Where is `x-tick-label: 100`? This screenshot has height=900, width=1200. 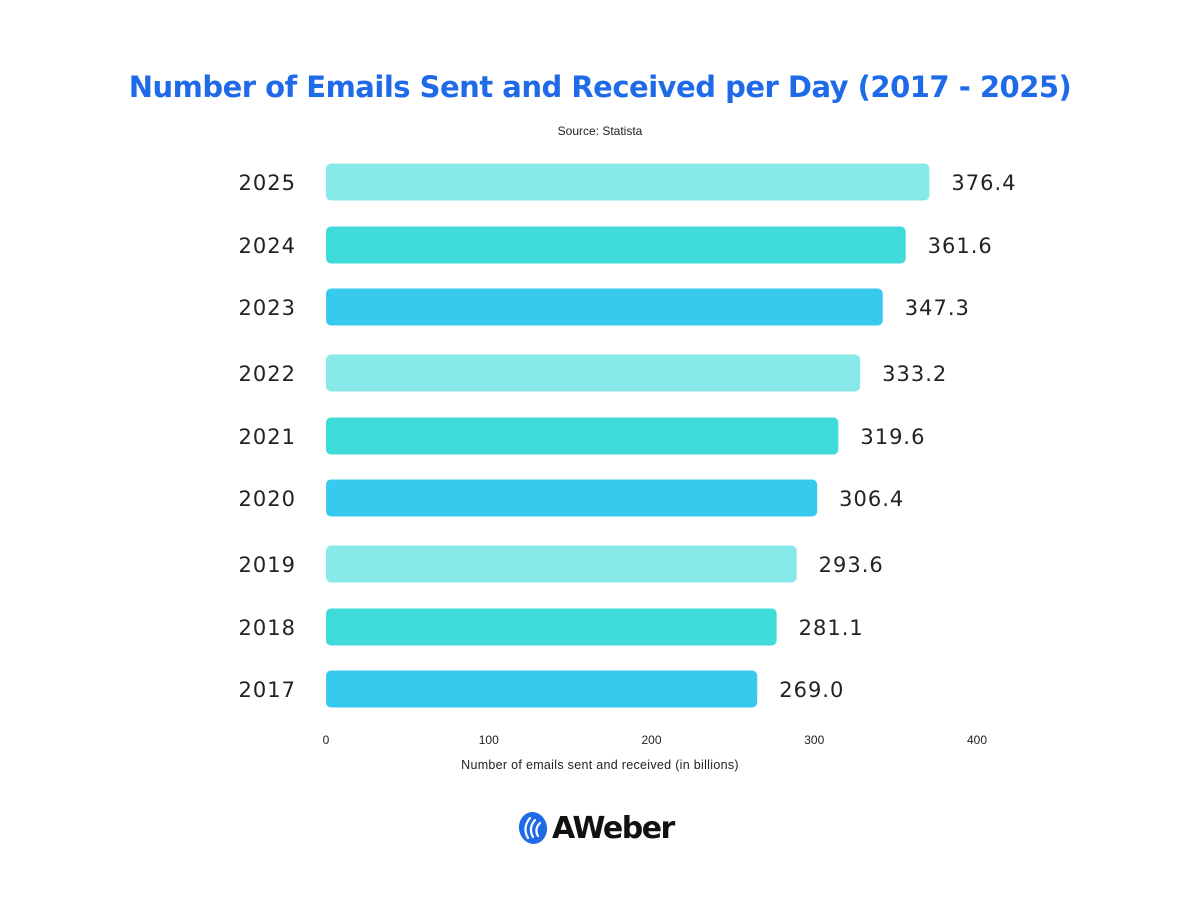
x-tick-label: 100 is located at coordinates (489, 740).